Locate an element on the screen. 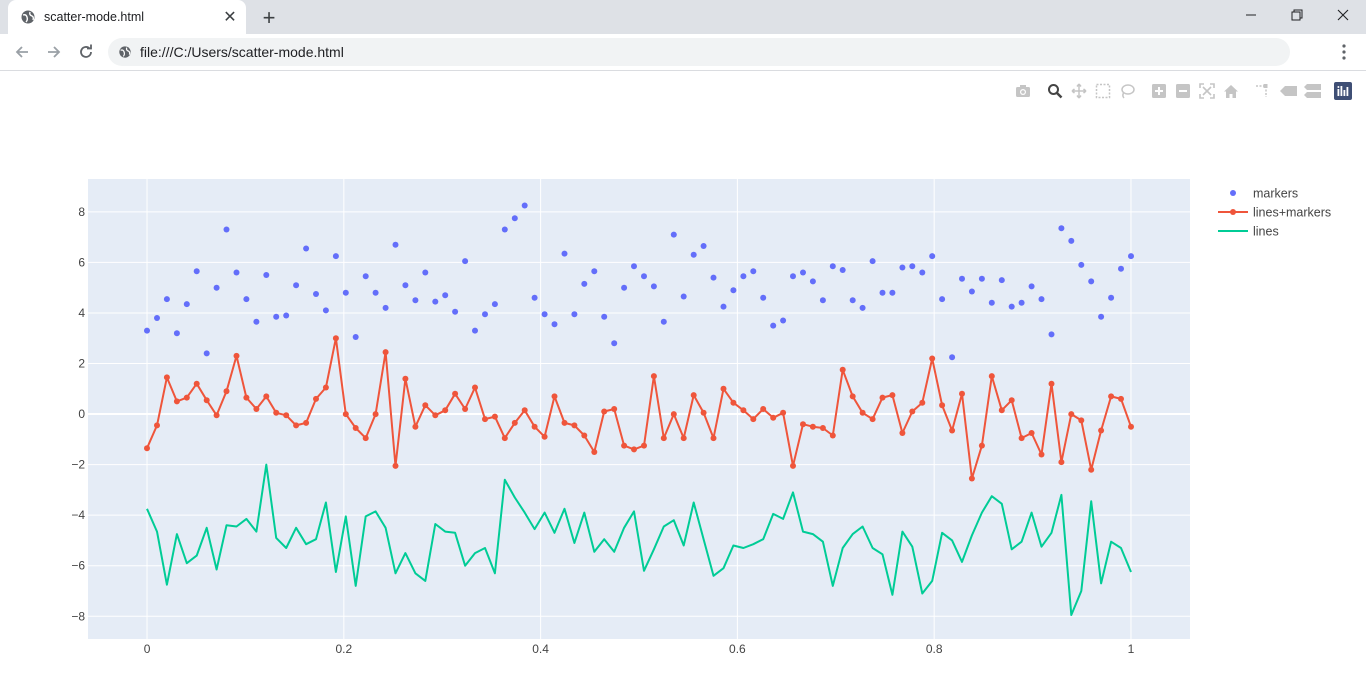 This screenshot has width=1366, height=674. hover-closest-button is located at coordinates (1289, 91).